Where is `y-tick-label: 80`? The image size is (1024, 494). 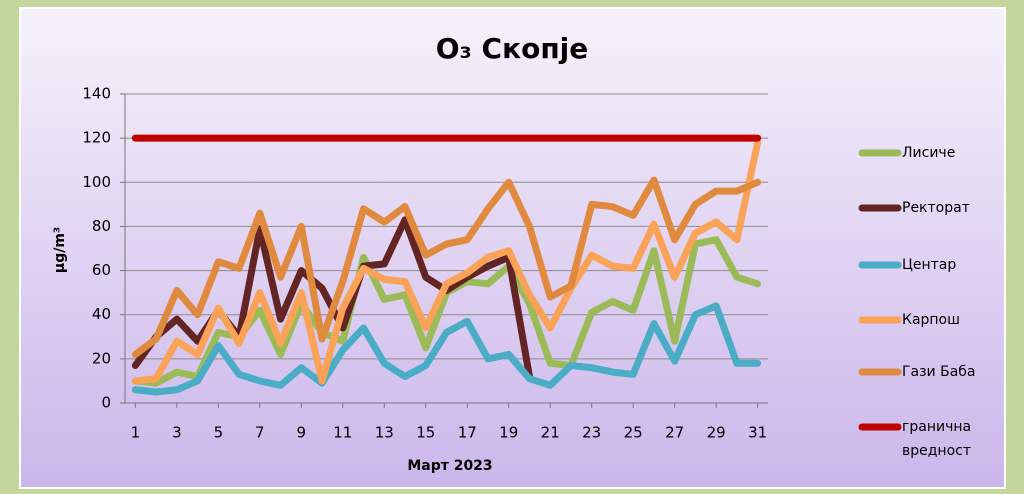
y-tick-label: 80 is located at coordinates (101, 226).